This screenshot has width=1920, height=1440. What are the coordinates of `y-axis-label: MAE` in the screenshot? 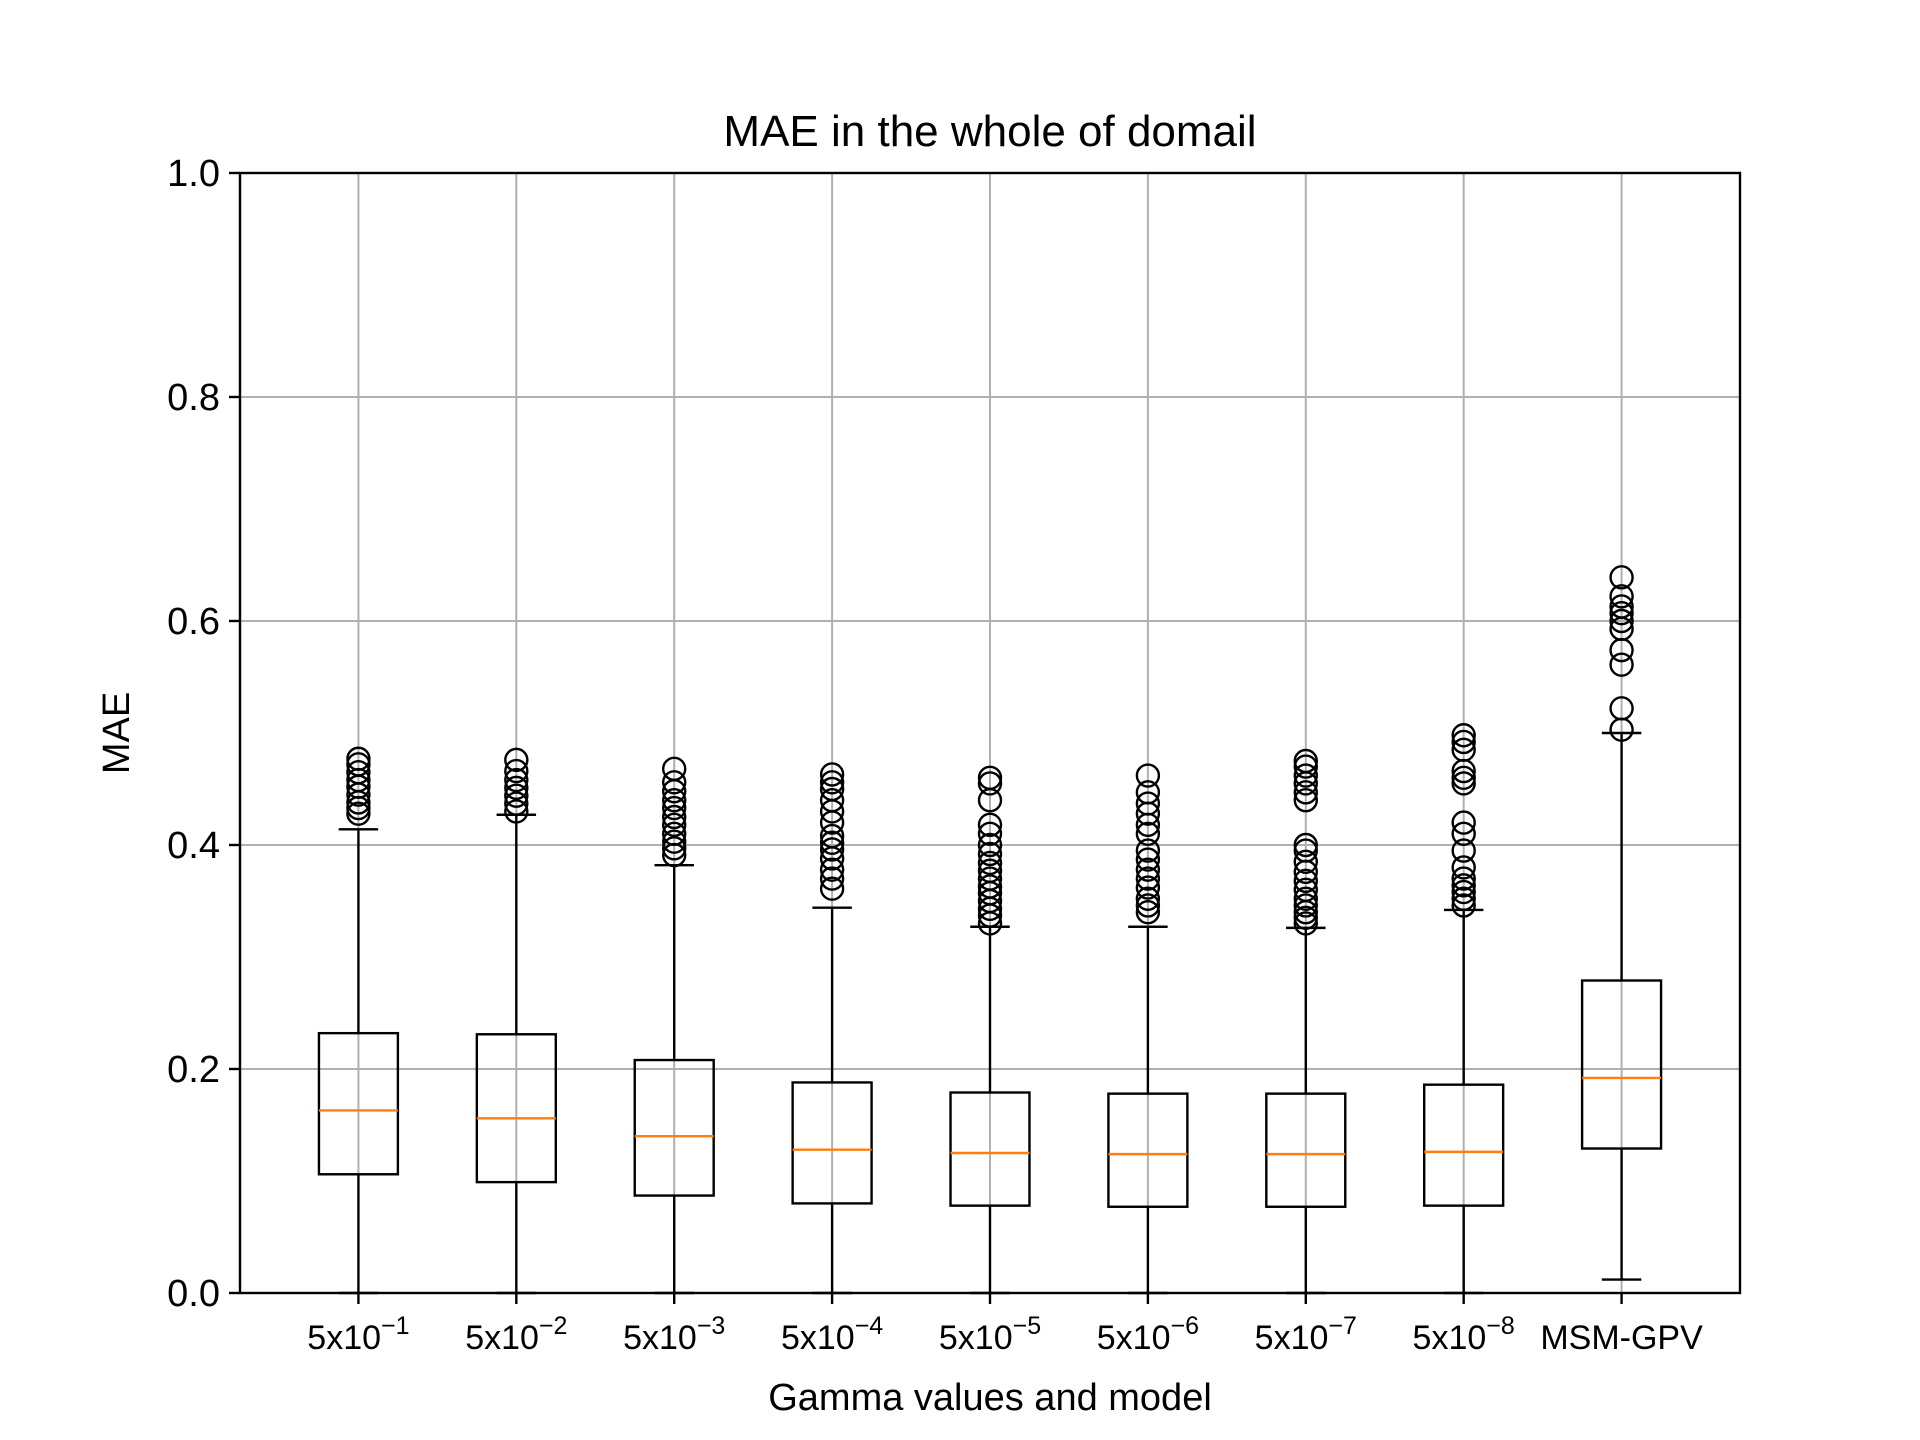 It's located at (117, 733).